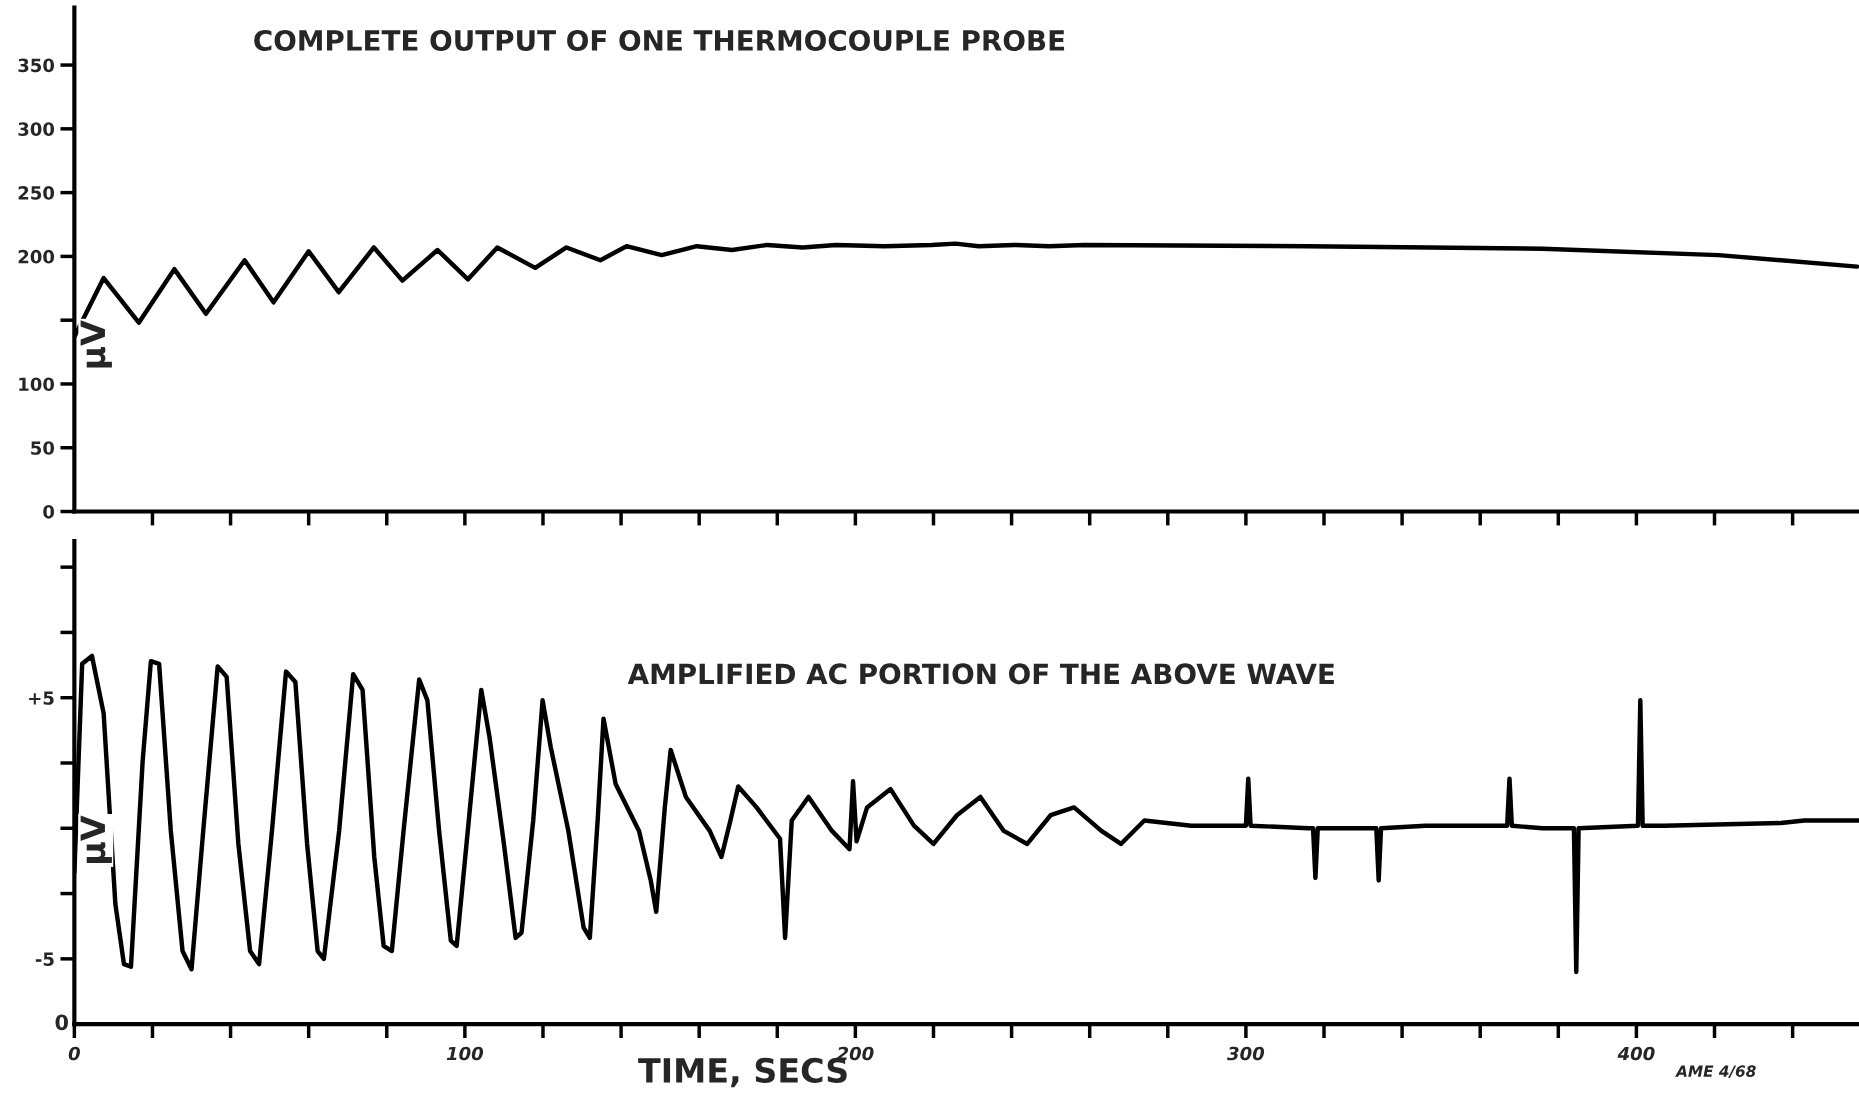 The height and width of the screenshot is (1093, 1859). I want to click on x-tick-label: 400, so click(1636, 1053).